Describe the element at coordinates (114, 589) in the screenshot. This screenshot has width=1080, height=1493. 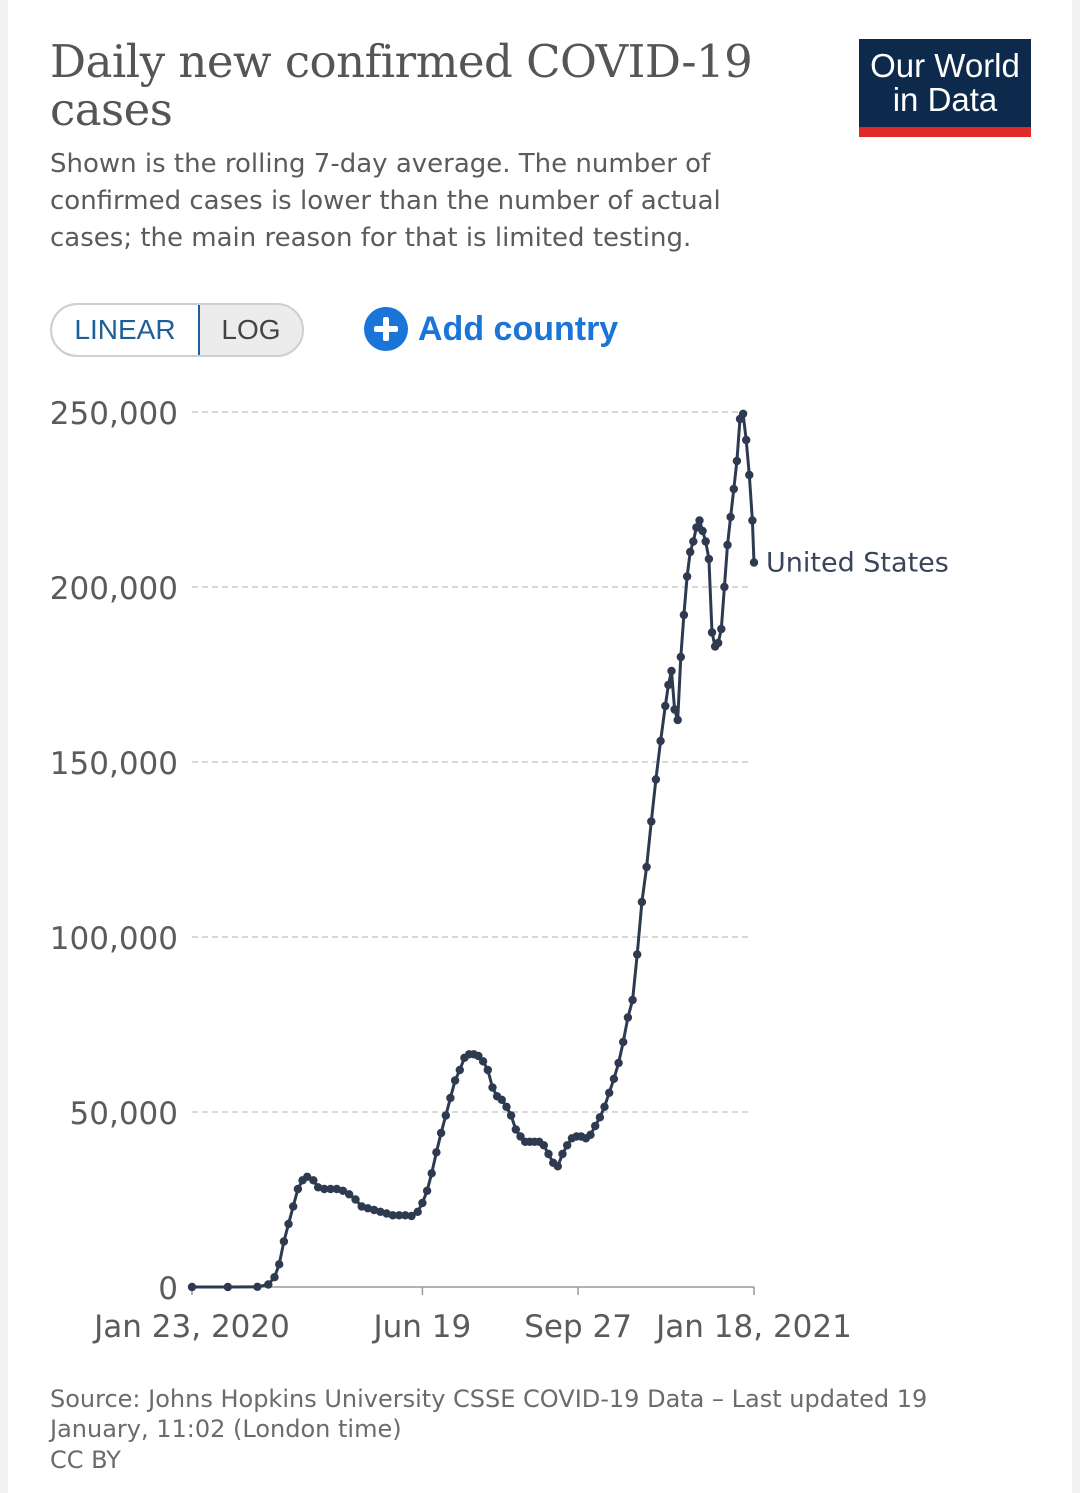
I see `y-tick-label: 200,000` at that location.